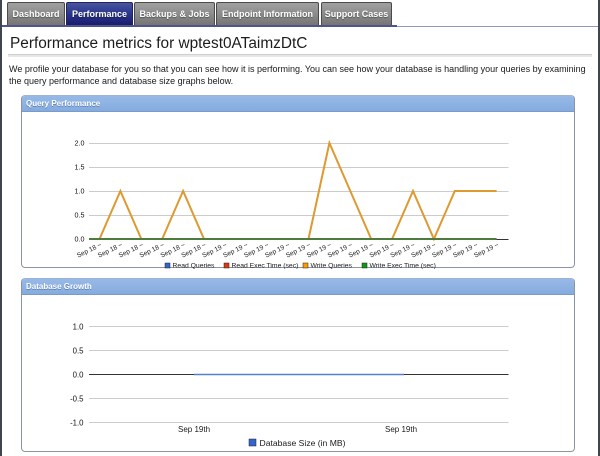  What do you see at coordinates (403, 266) in the screenshot?
I see `svg-text: Write Exec Time (sec)` at bounding box center [403, 266].